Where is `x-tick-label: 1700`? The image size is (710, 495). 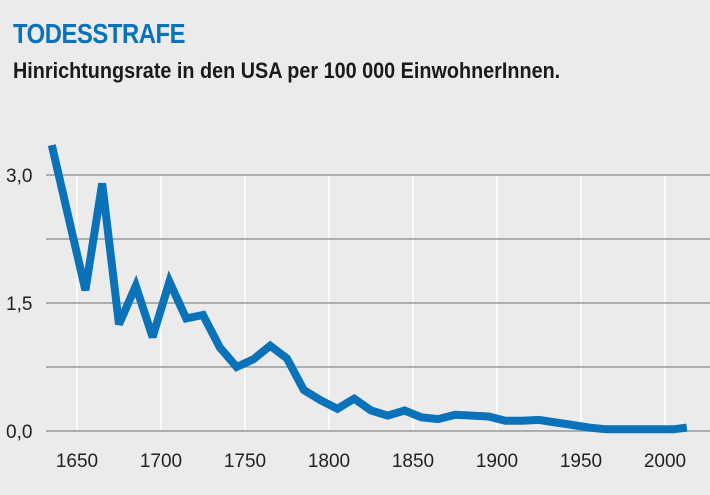 x-tick-label: 1700 is located at coordinates (161, 461).